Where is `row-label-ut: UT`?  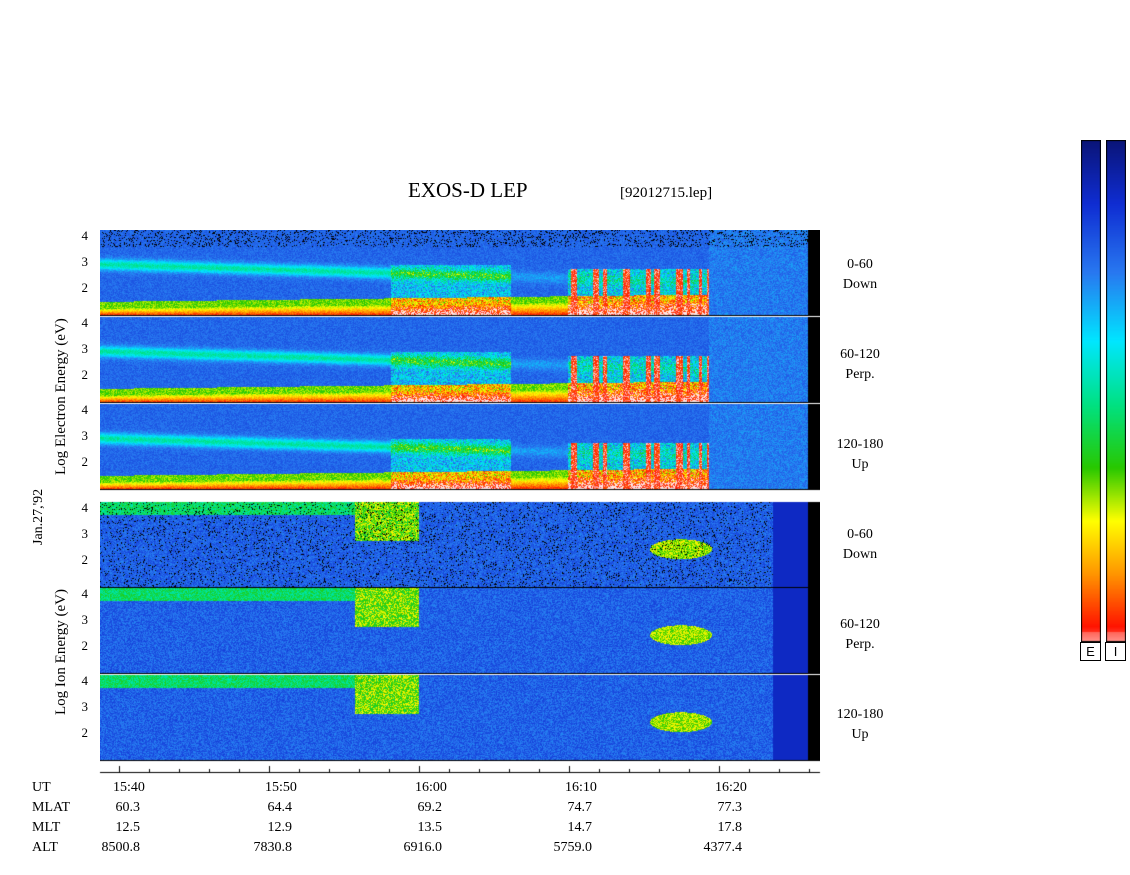
row-label-ut: UT is located at coordinates (41, 787).